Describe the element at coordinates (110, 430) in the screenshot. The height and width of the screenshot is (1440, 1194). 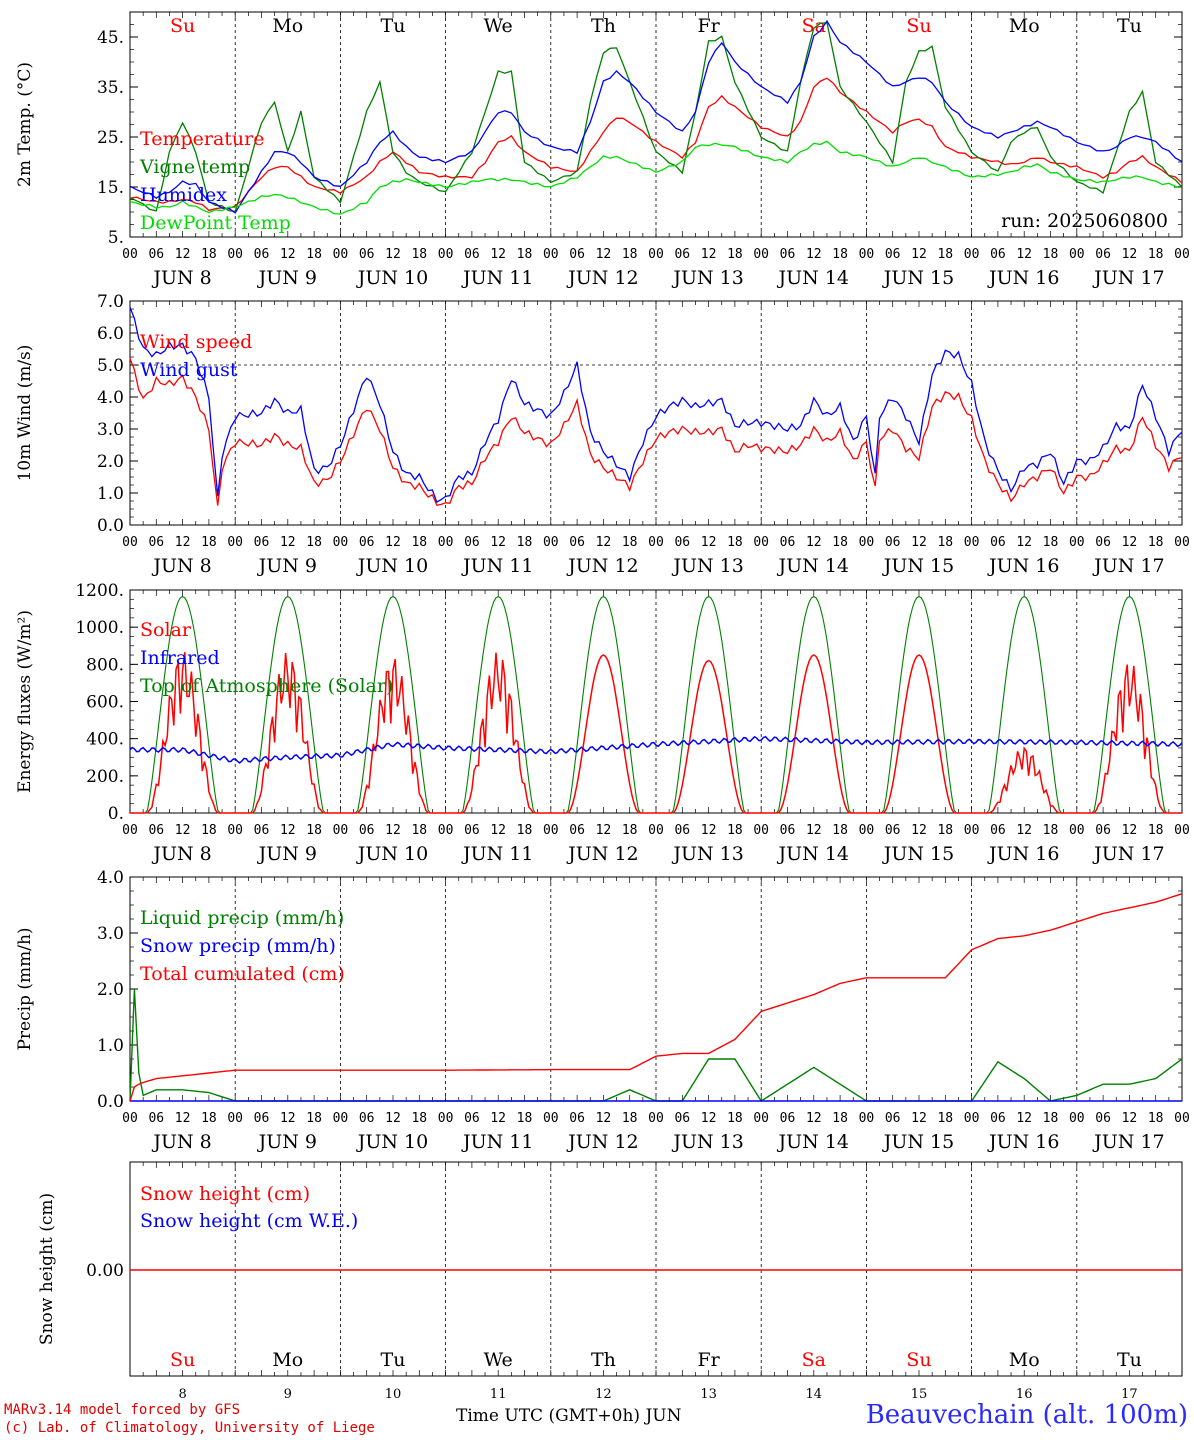
I see `y-tick-label: 3.0` at that location.